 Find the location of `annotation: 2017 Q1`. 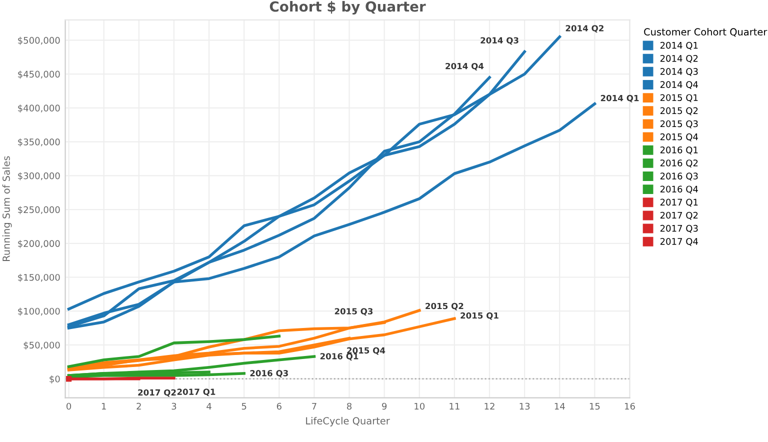

annotation: 2017 Q1 is located at coordinates (196, 392).